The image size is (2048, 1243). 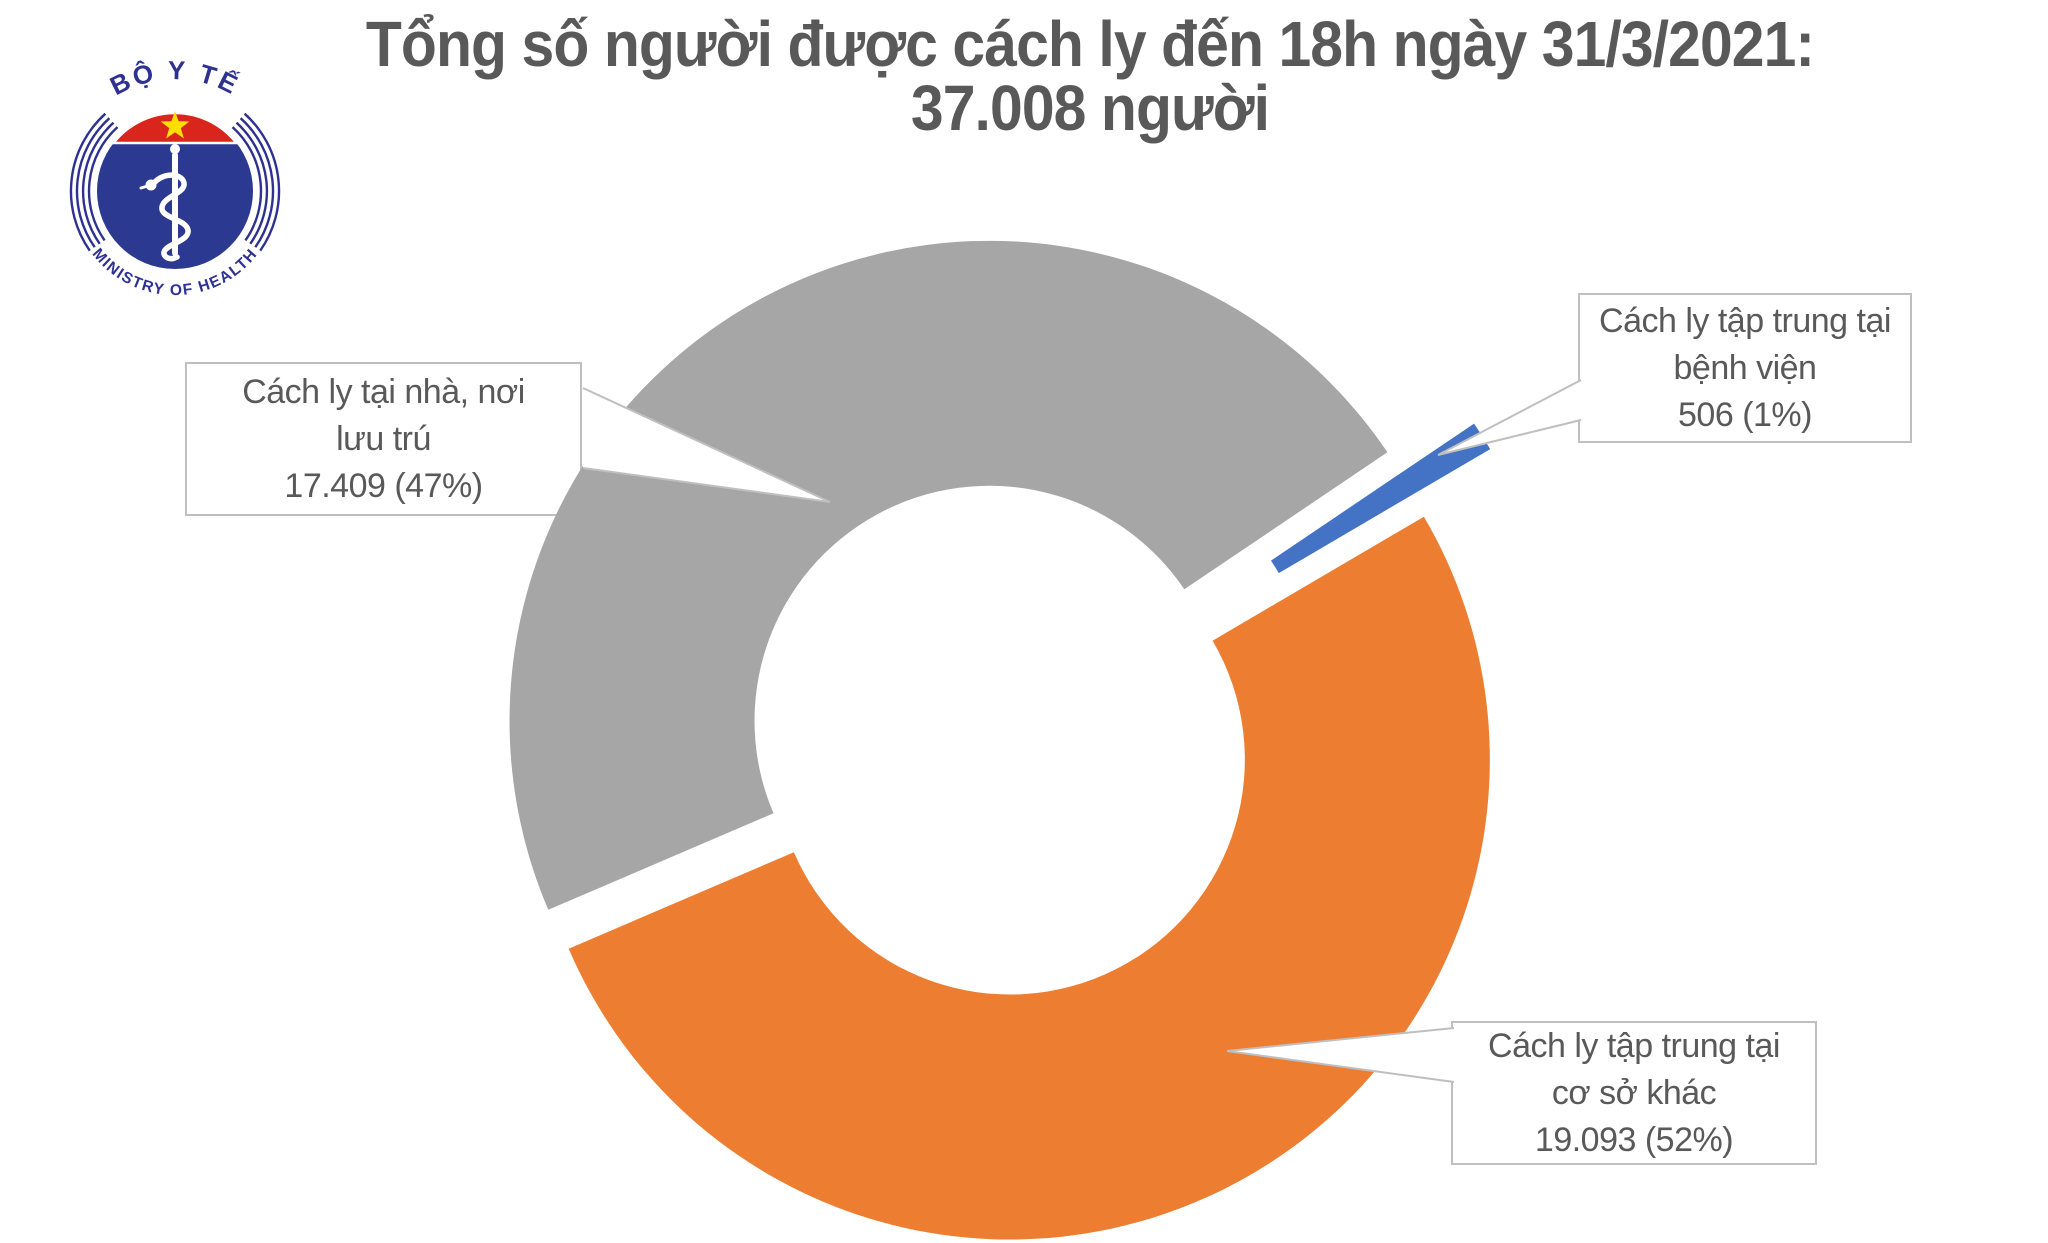 I want to click on chart-title-line-2: 37.008 người, so click(x=1090, y=108).